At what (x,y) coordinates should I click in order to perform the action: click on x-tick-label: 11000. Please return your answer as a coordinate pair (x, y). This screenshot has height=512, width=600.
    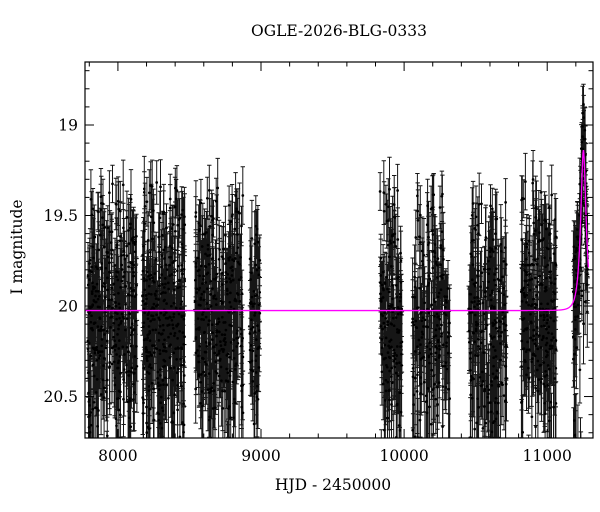
    Looking at the image, I should click on (547, 456).